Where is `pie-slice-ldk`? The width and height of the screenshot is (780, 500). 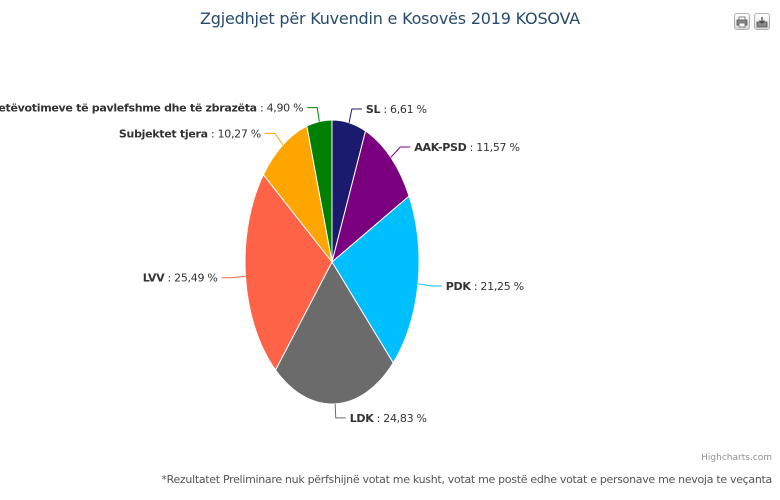 pie-slice-ldk is located at coordinates (334, 332).